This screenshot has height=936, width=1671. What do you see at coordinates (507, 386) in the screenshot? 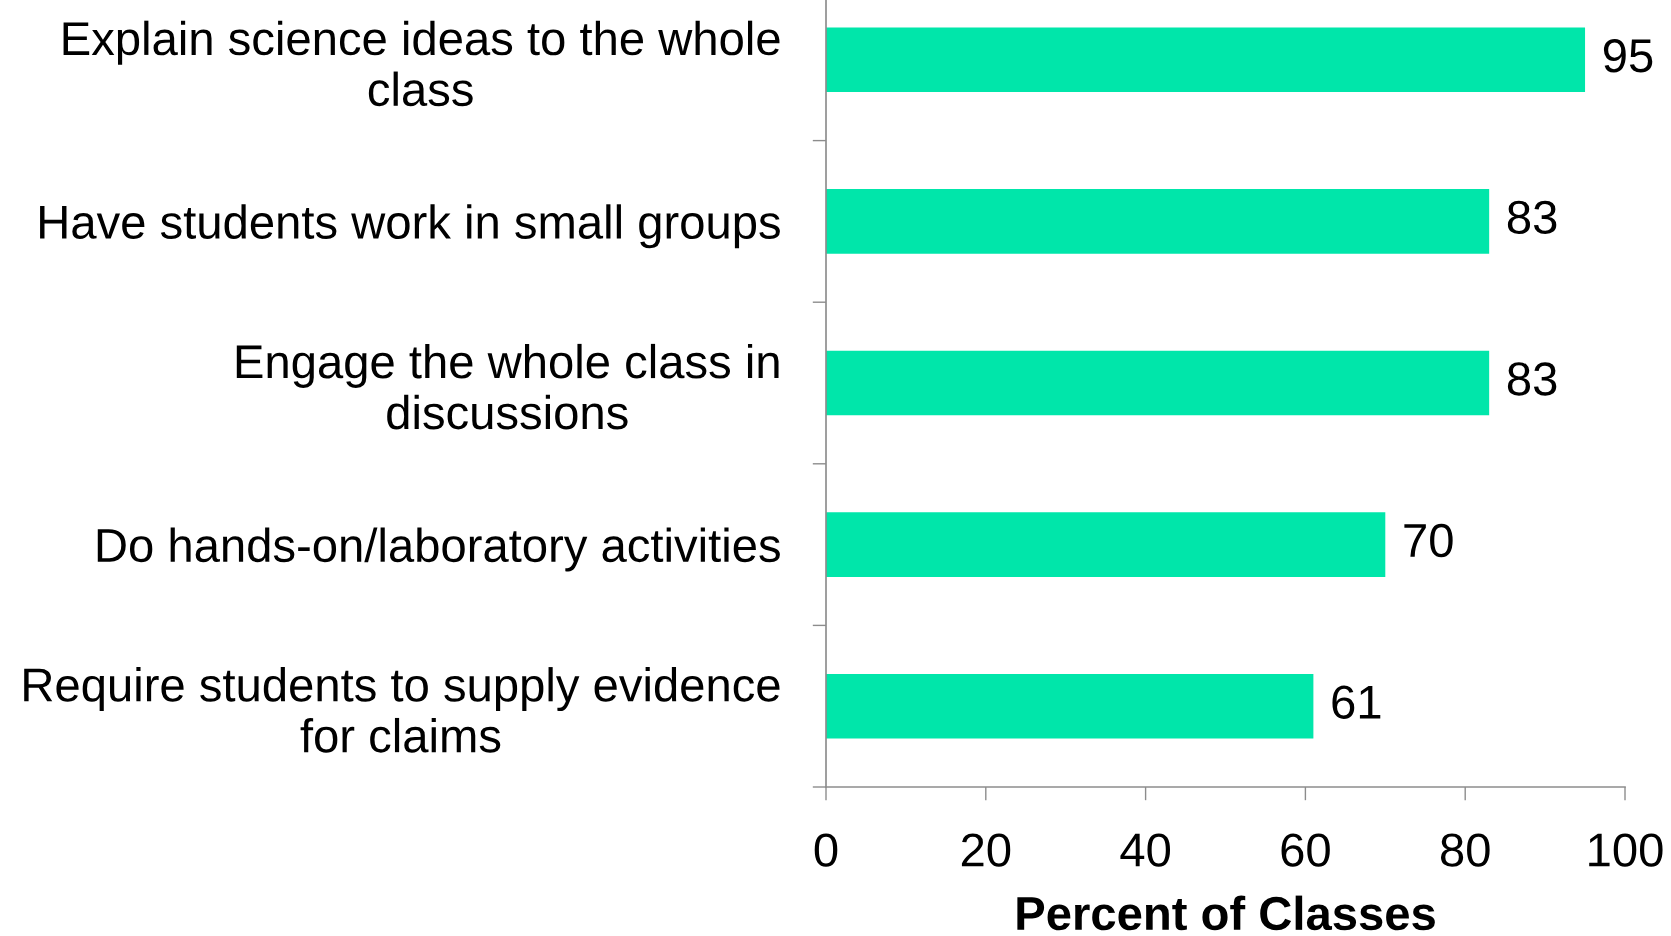
I see `y-tick-label: Engage the whole class in discussions` at bounding box center [507, 386].